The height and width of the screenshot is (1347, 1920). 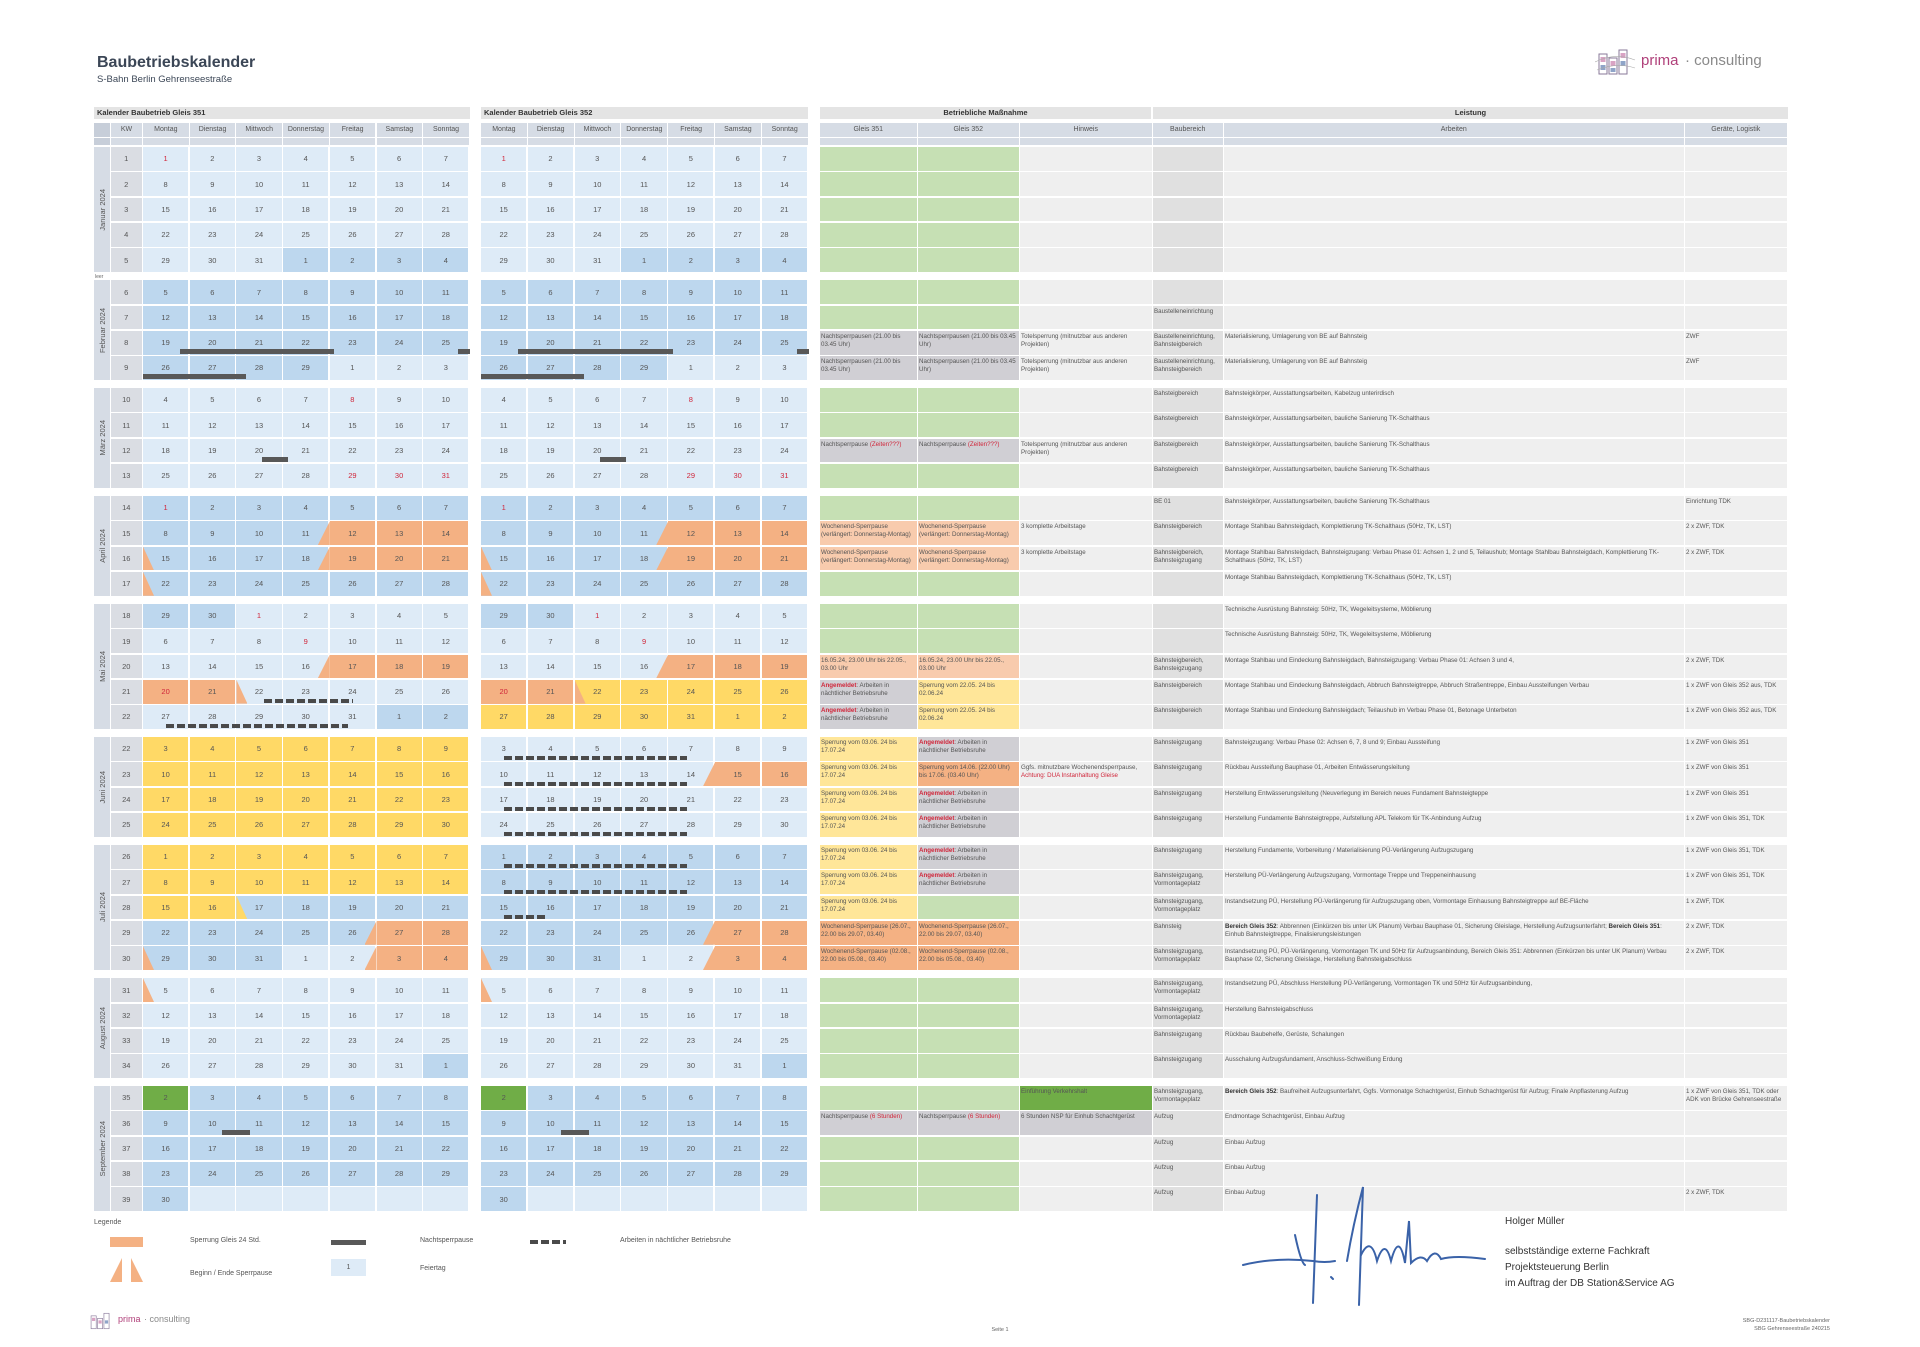 What do you see at coordinates (259, 717) in the screenshot?
I see `day-cell: 29` at bounding box center [259, 717].